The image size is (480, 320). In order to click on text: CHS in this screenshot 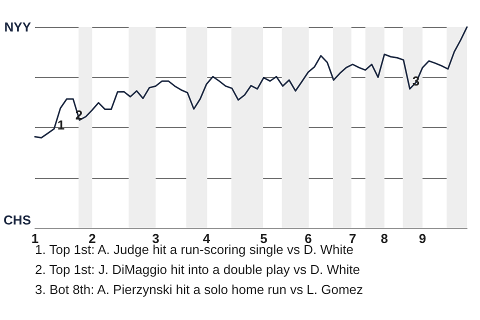, I will do `click(18, 220)`.